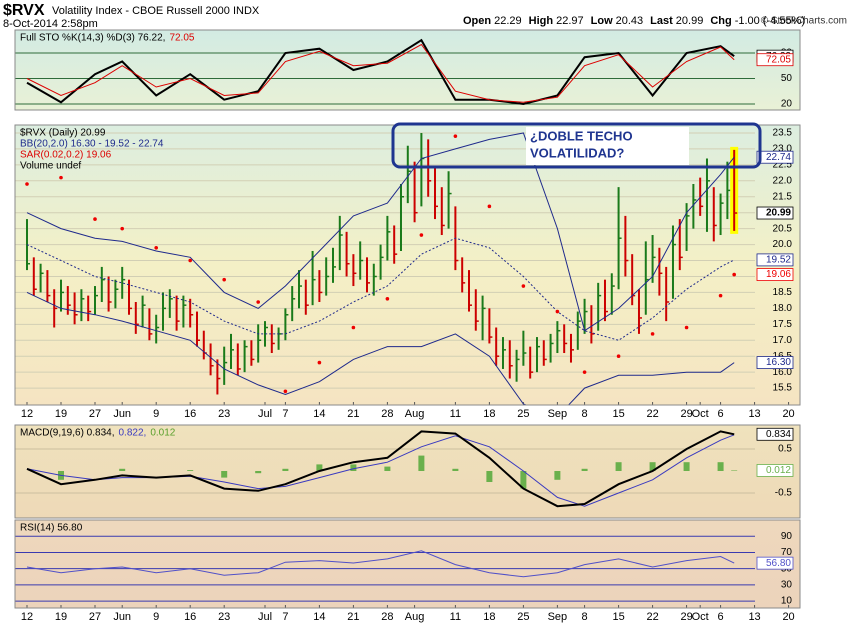  Describe the element at coordinates (778, 274) in the screenshot. I see `value-tag: 19.06` at that location.